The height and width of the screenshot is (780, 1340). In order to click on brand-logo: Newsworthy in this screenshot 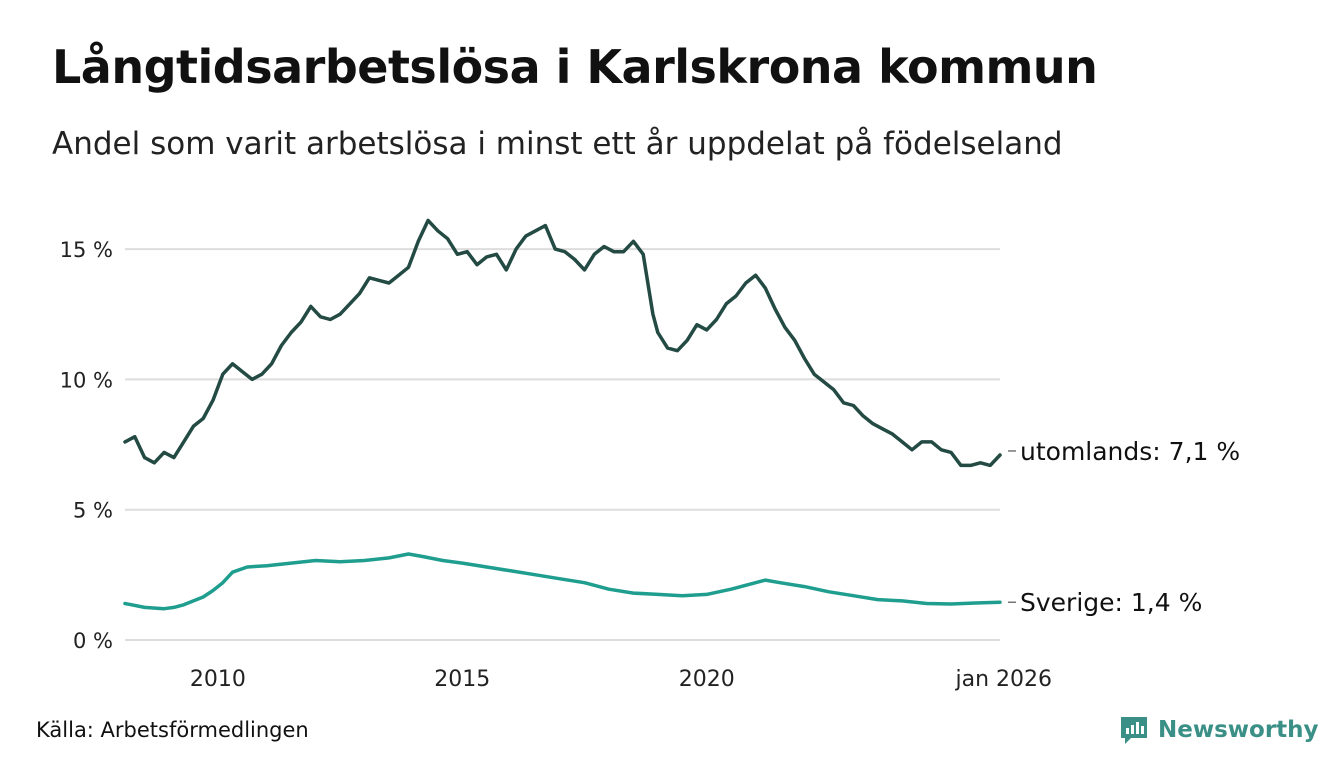, I will do `click(1218, 730)`.